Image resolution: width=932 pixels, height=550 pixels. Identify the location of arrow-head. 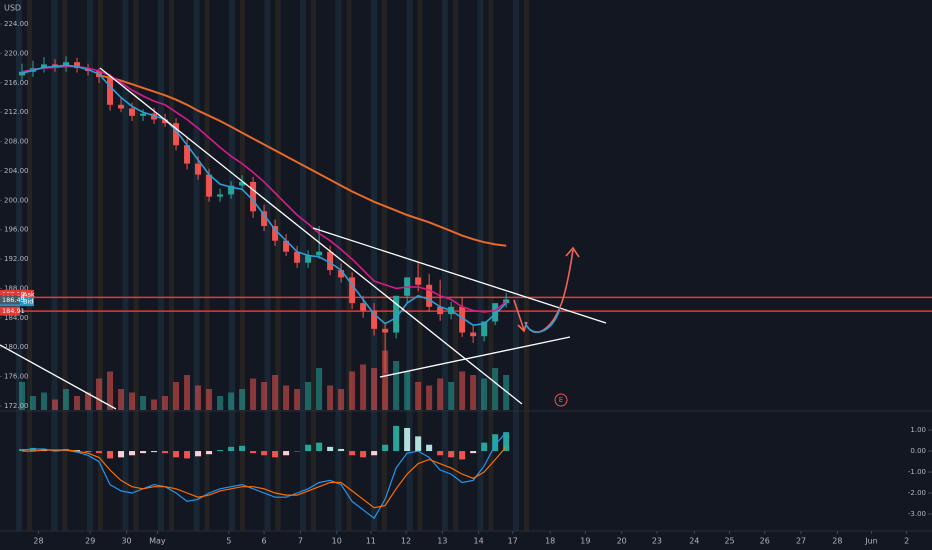
(572, 252).